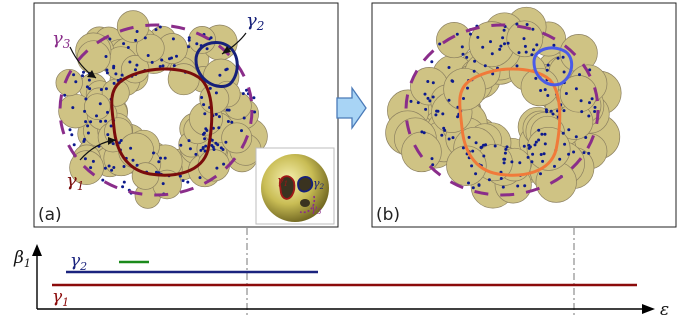 This screenshot has width=693, height=320. I want to click on cycle-gamma1-a, so click(162, 122).